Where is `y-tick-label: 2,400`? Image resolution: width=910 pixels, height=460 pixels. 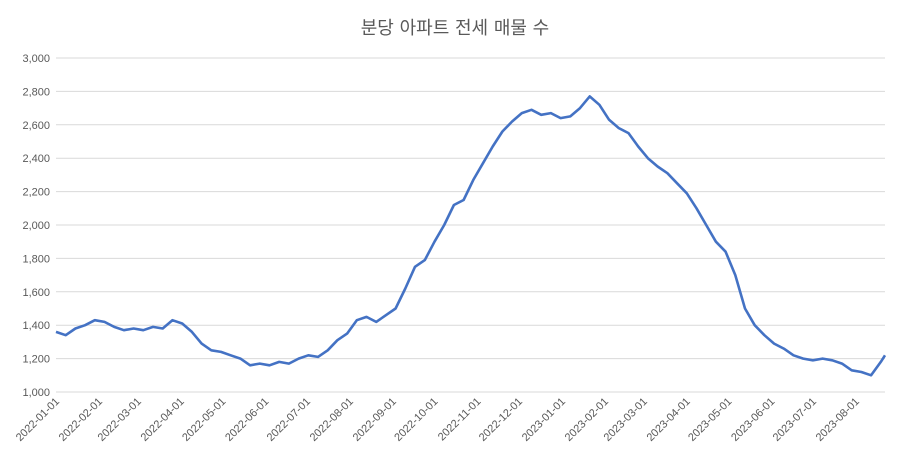
y-tick-label: 2,400 is located at coordinates (36, 159).